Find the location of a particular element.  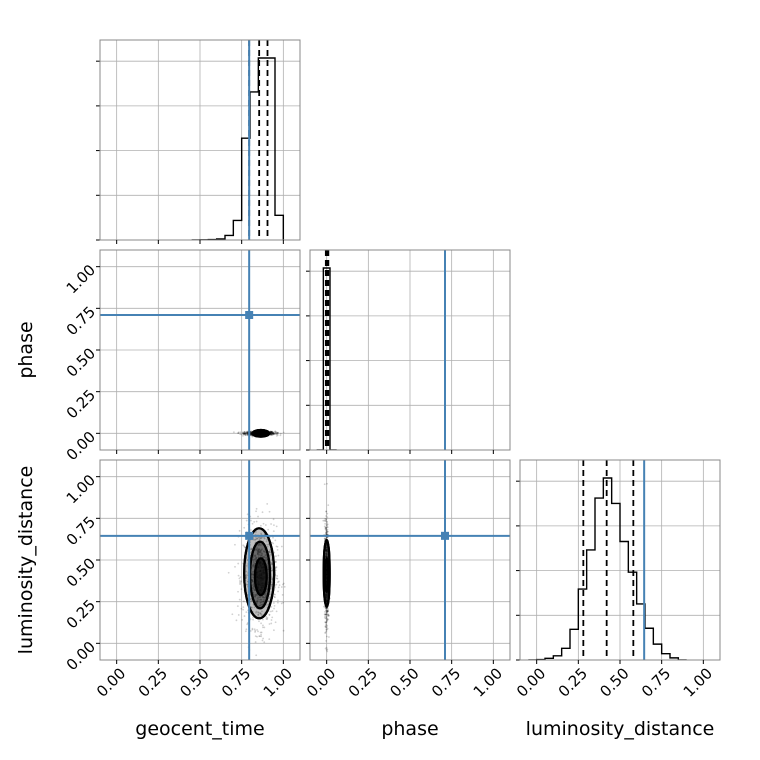

y-tick-label: 0.00 is located at coordinates (81, 656).